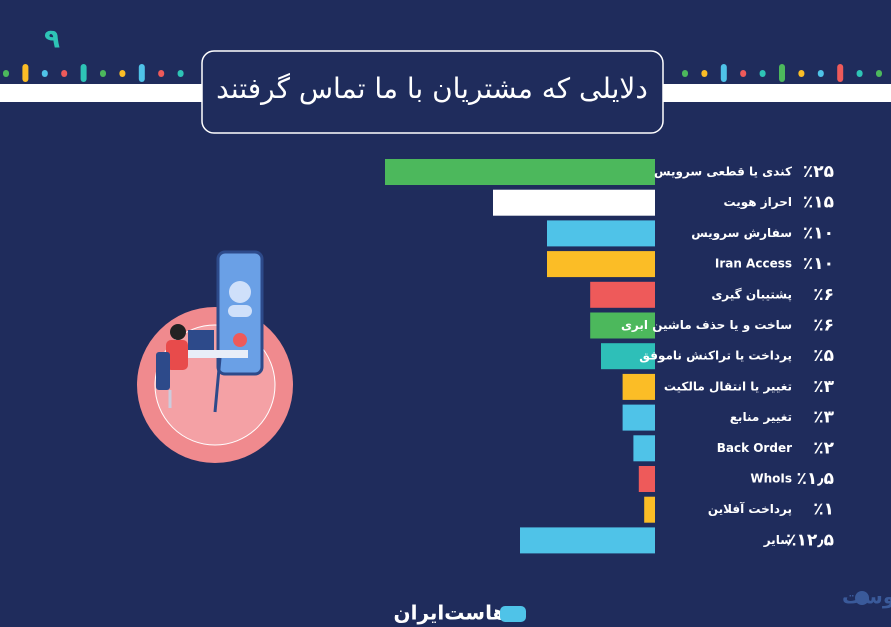  Describe the element at coordinates (217, 385) in the screenshot. I see `desk-leg` at that location.